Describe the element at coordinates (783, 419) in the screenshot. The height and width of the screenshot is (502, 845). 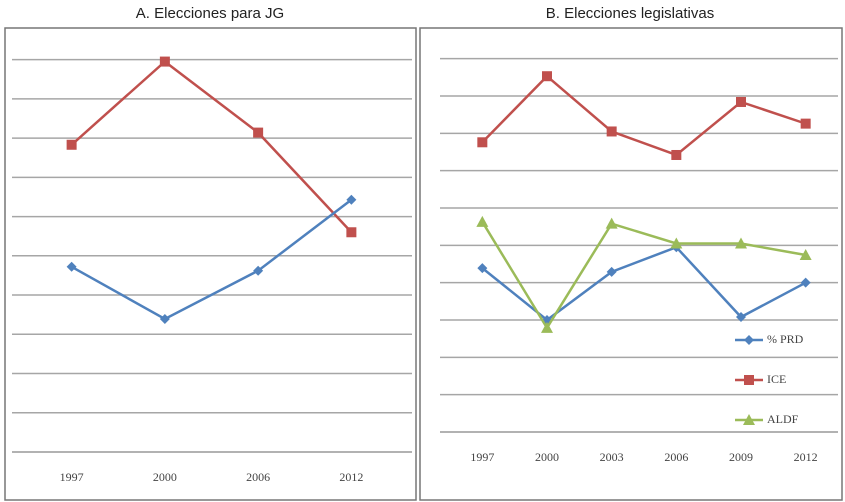
I see `legend-label: ALDF` at that location.